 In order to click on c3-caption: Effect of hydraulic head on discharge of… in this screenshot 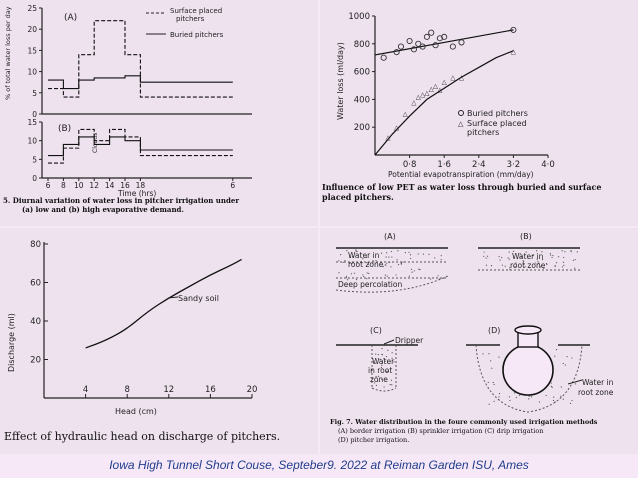, I will do `click(142, 436)`.